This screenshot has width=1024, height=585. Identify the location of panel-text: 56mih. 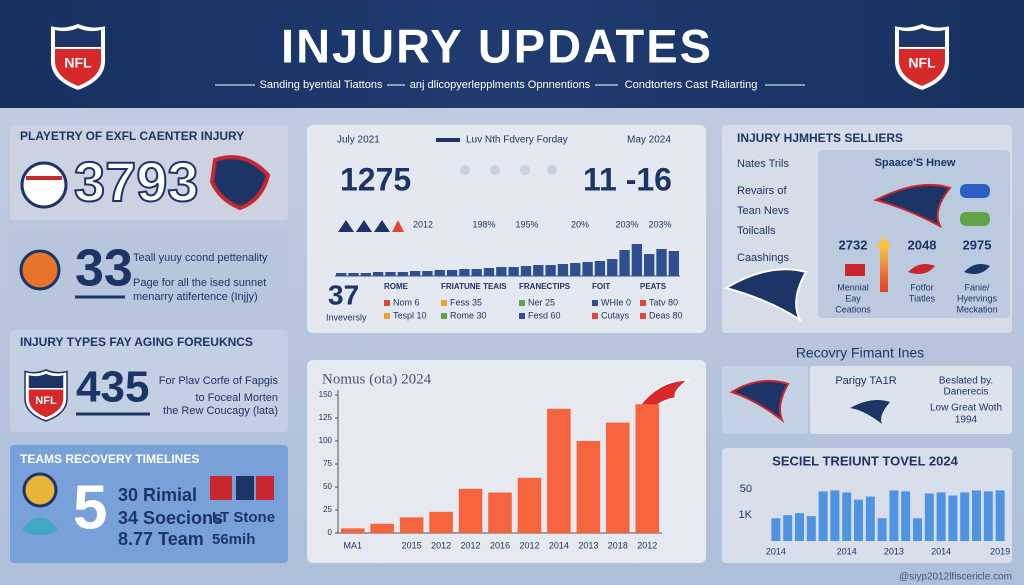
(233, 539).